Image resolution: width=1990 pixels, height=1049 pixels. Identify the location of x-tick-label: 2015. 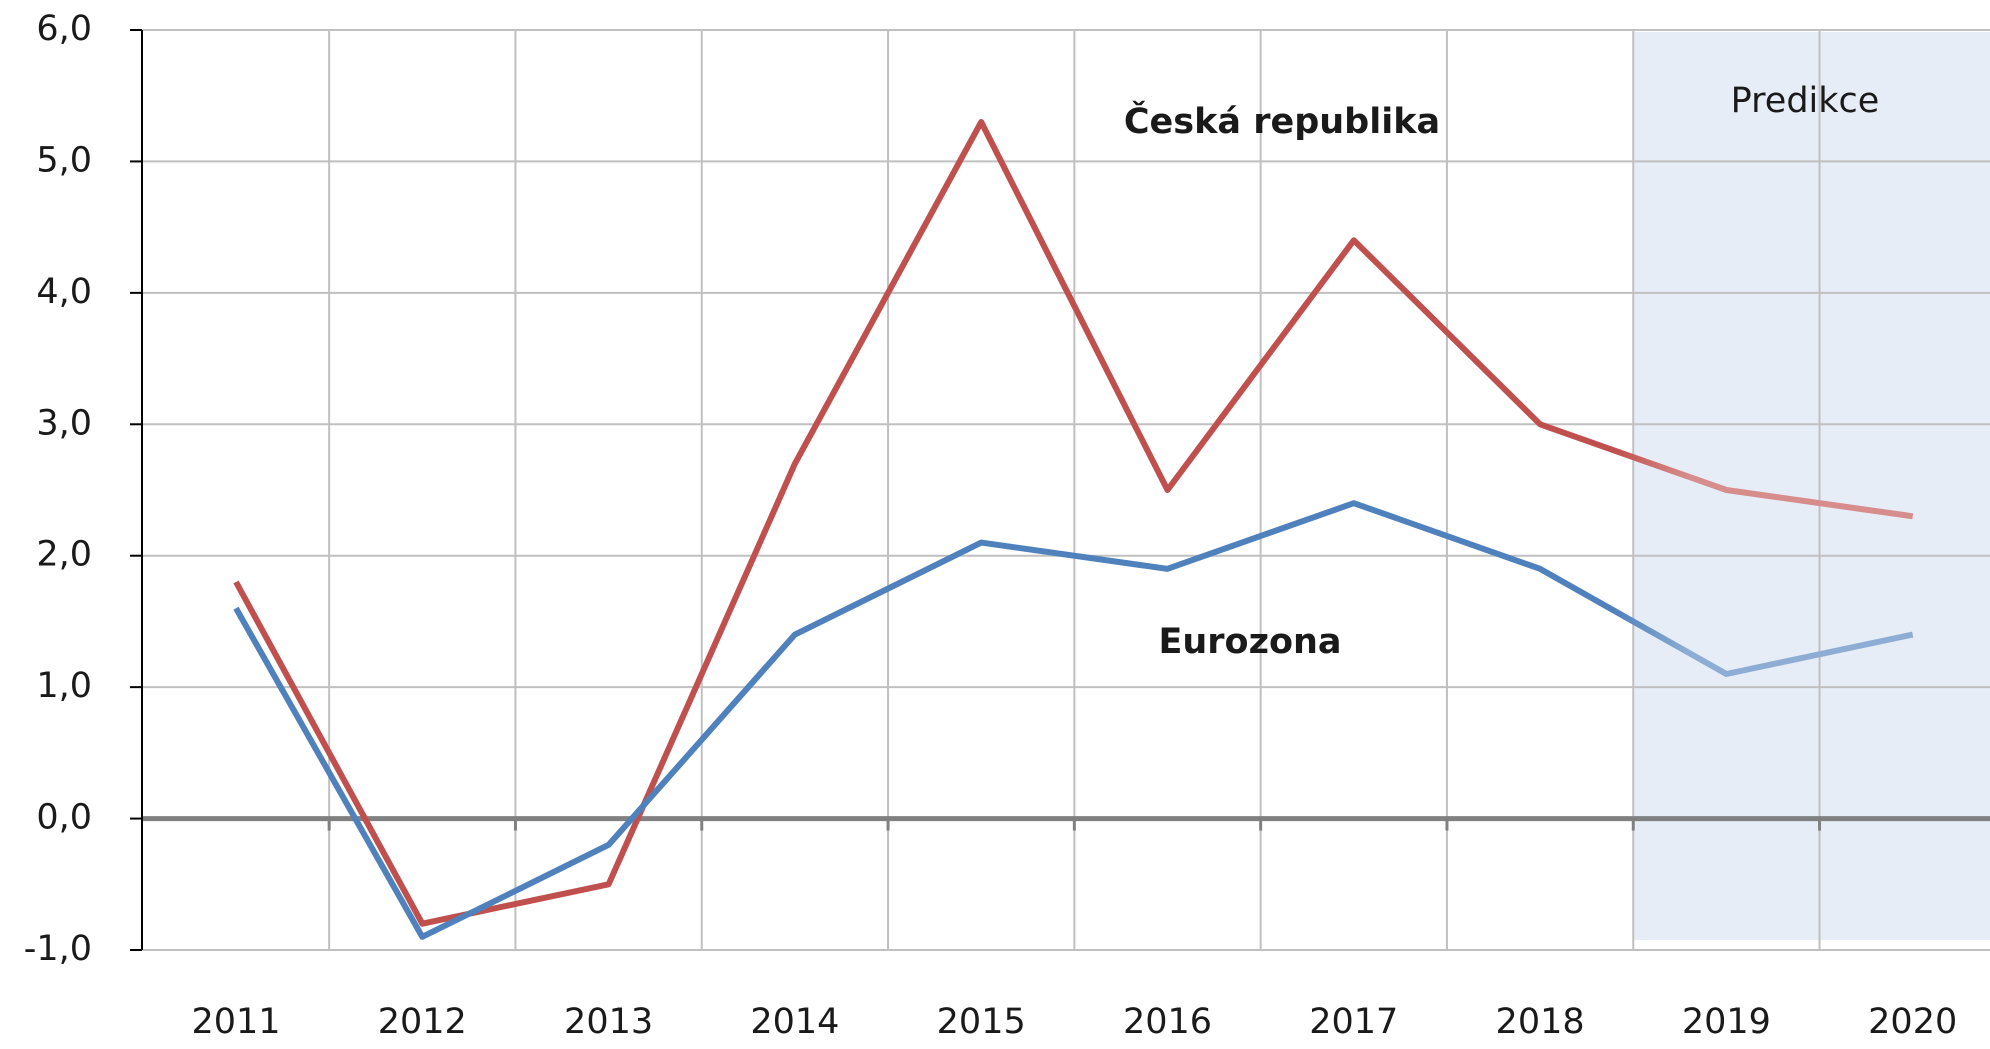
(981, 1022).